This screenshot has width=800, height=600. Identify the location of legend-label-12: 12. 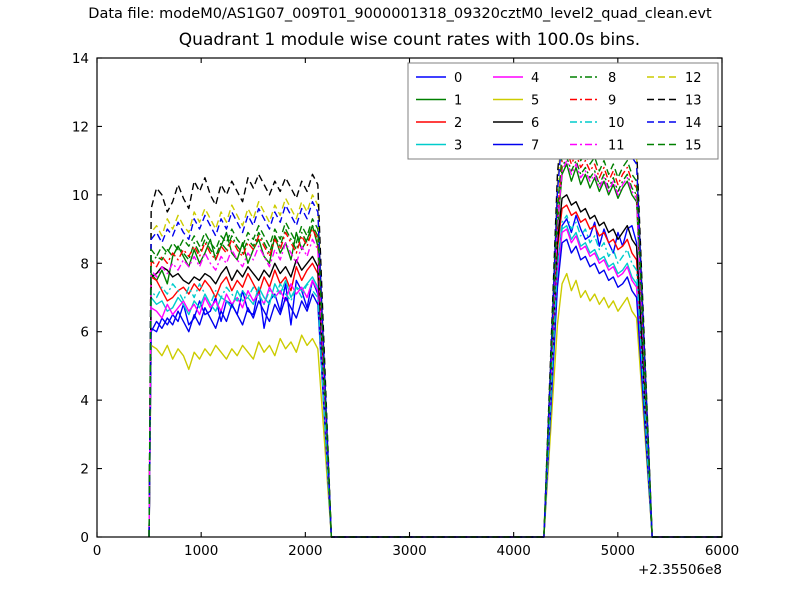
(693, 78).